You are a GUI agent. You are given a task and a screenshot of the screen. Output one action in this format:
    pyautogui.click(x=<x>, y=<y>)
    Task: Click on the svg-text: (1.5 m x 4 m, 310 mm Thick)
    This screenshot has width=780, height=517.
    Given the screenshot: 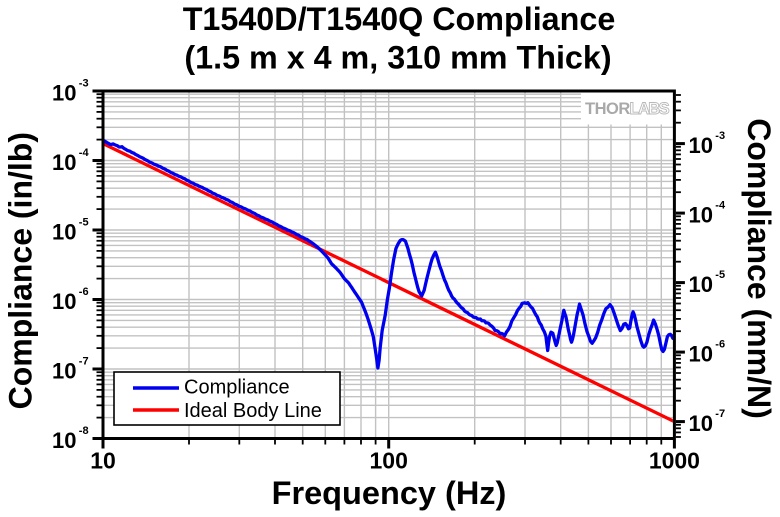 What is the action you would take?
    pyautogui.click(x=397, y=58)
    